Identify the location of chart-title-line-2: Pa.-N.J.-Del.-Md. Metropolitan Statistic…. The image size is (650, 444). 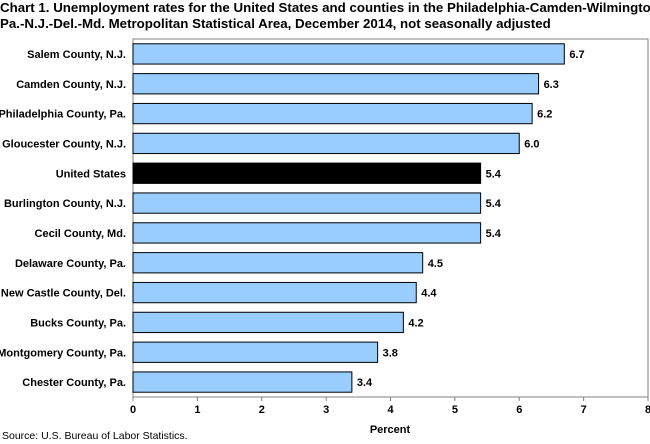
(275, 23).